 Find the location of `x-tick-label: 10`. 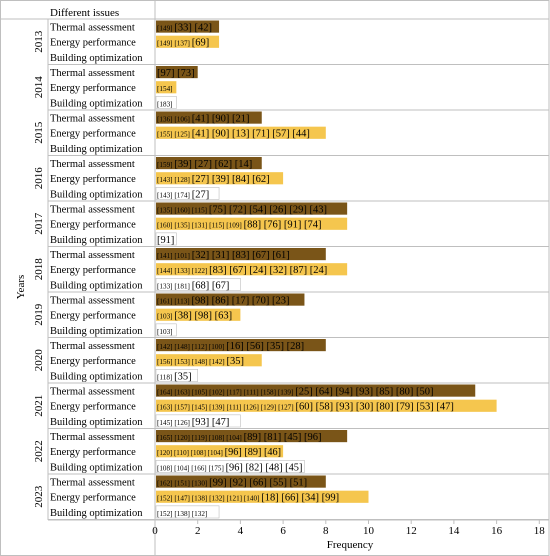

x-tick-label: 10 is located at coordinates (369, 531).